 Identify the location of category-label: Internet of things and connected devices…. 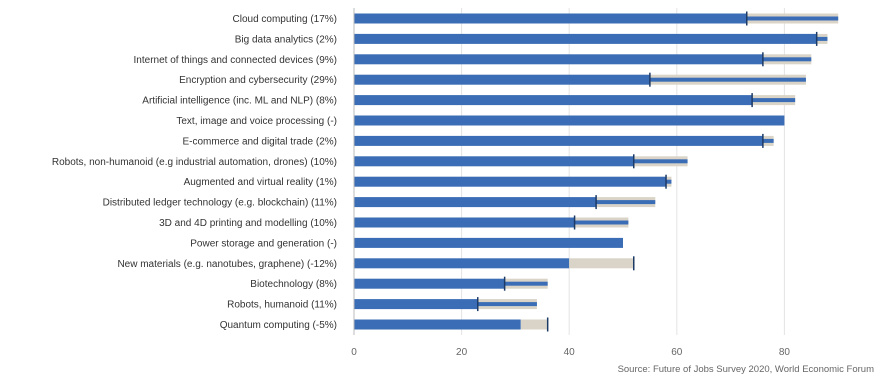
(235, 60).